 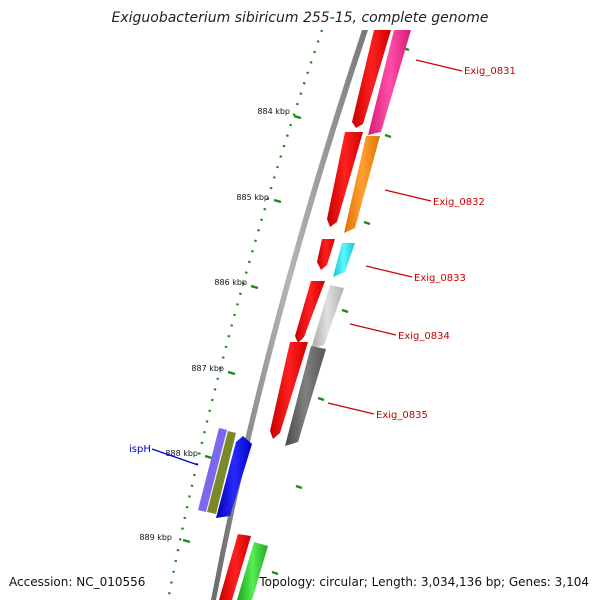 I want to click on gene-exig-0832-bar, so click(x=362, y=184).